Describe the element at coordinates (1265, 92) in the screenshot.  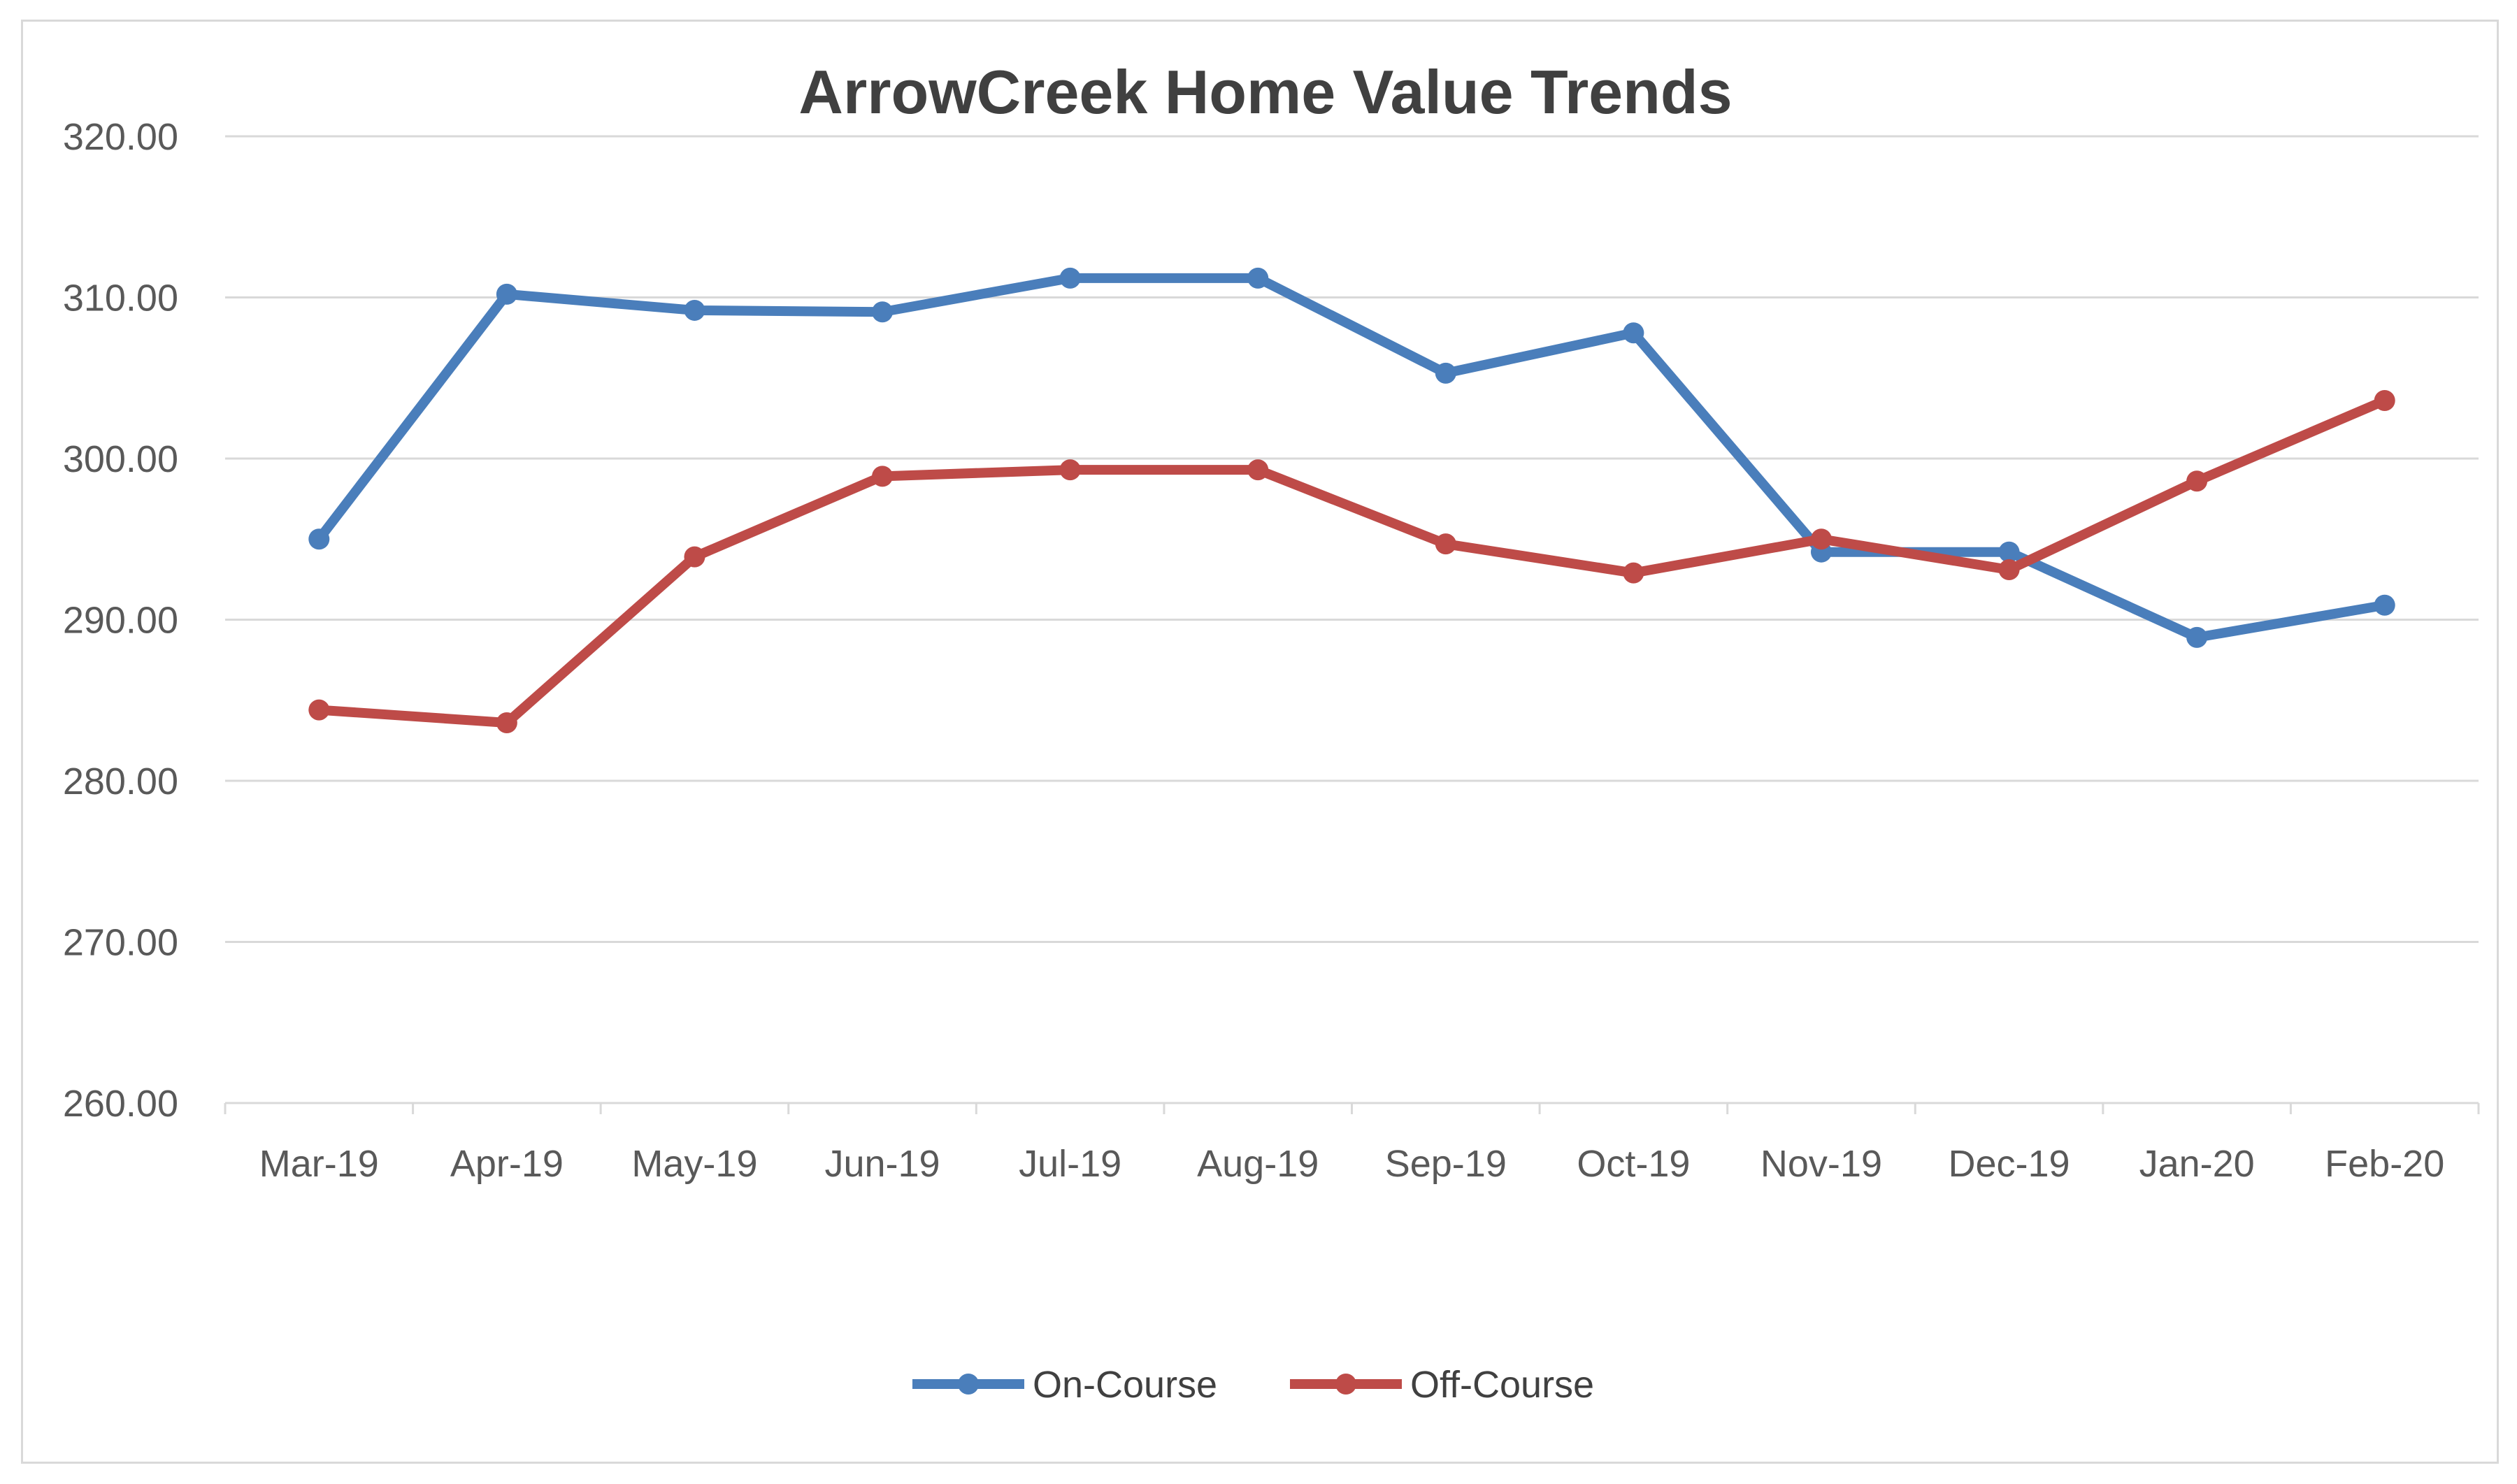
I see `chart-title: ArrowCreek Home Value Trends` at that location.